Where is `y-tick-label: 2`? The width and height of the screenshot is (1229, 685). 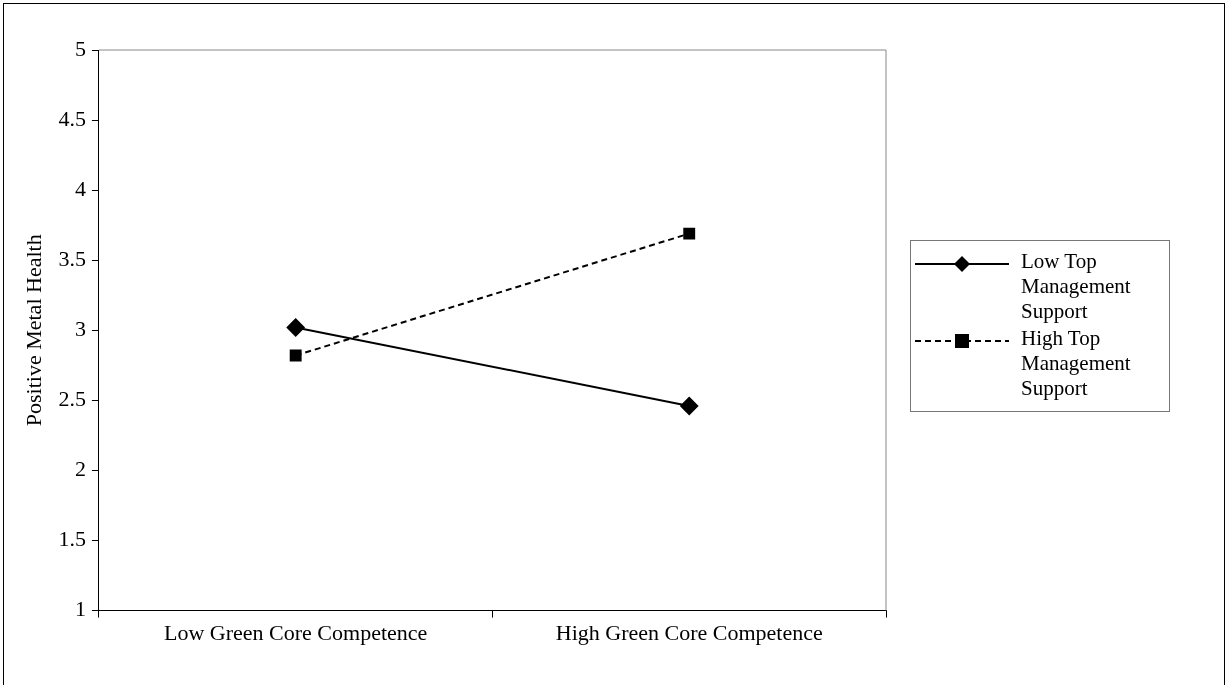 y-tick-label: 2 is located at coordinates (80, 469).